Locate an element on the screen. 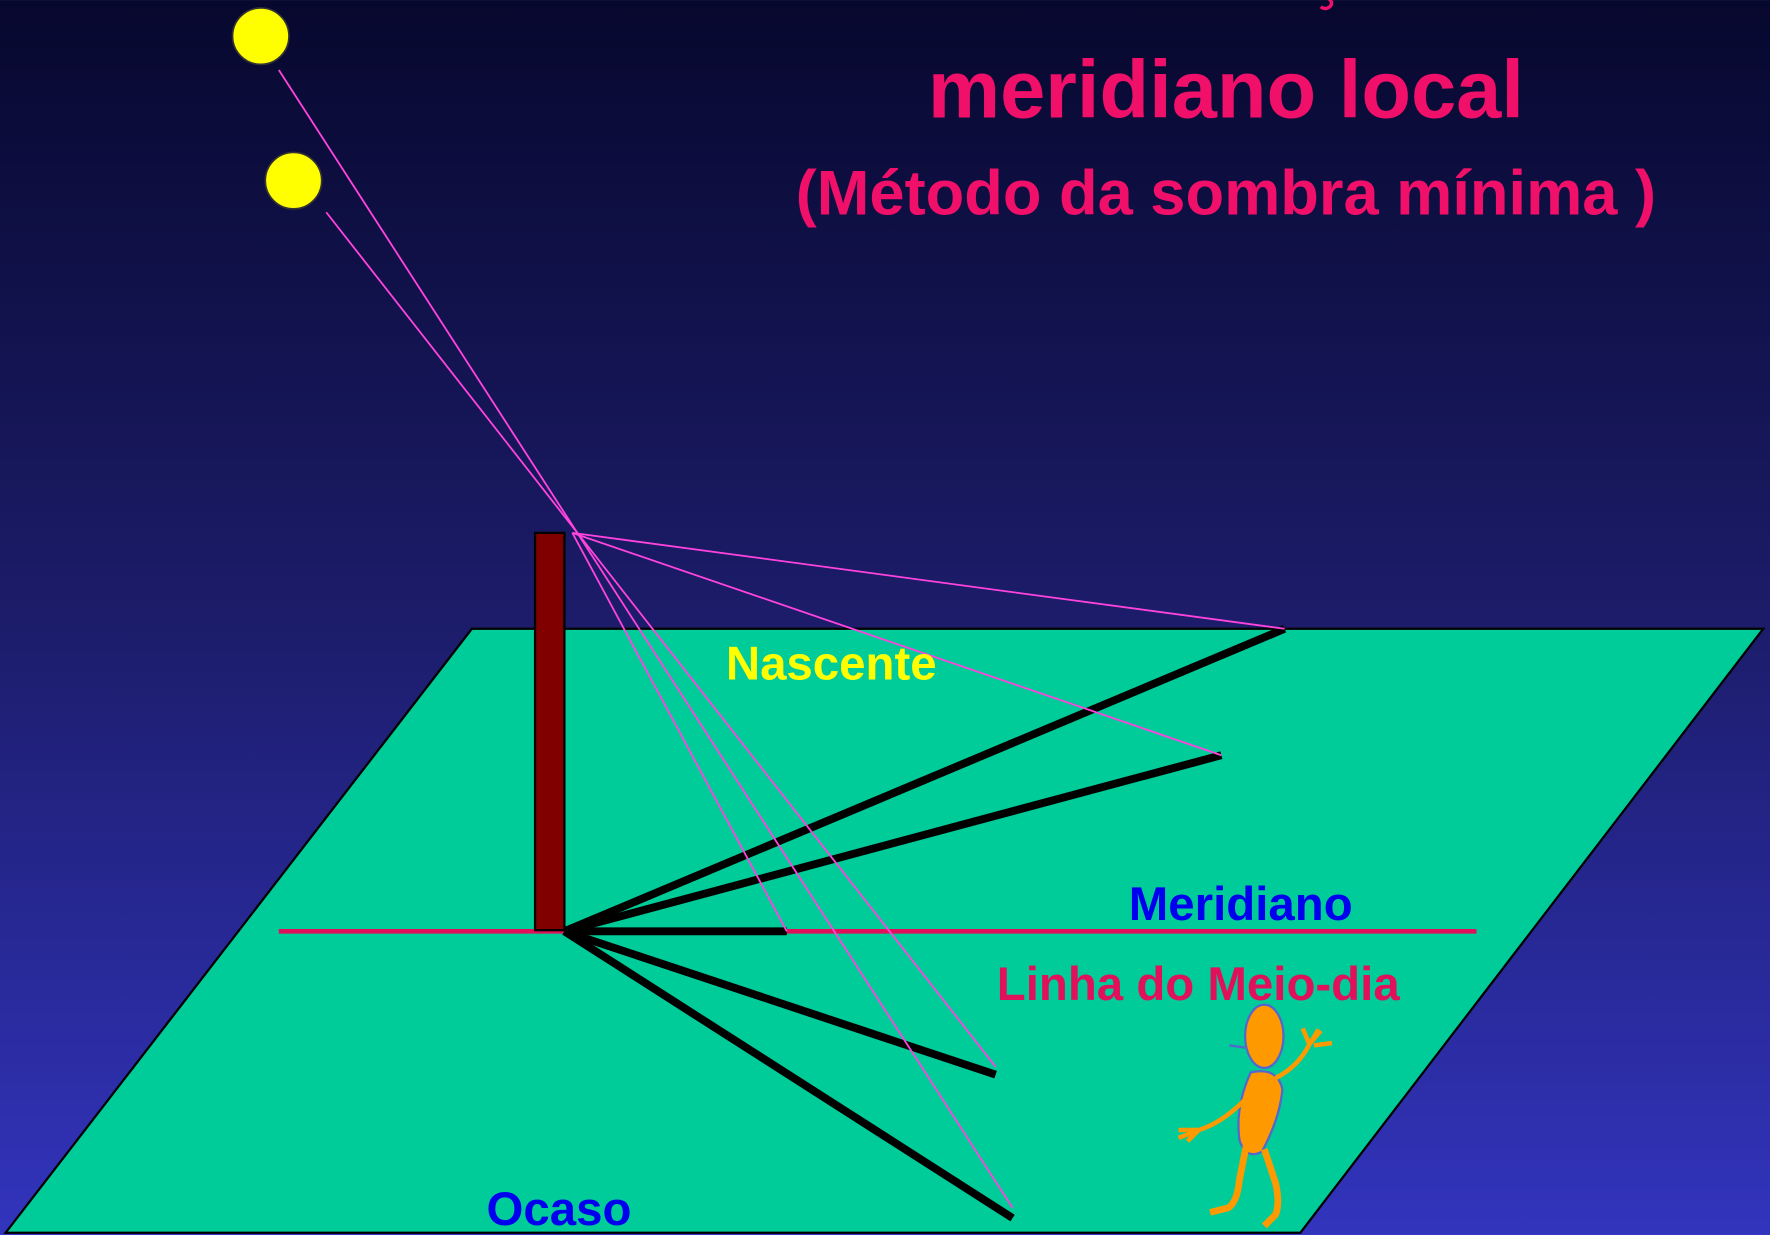  title: meridiano local is located at coordinates (1226, 89).